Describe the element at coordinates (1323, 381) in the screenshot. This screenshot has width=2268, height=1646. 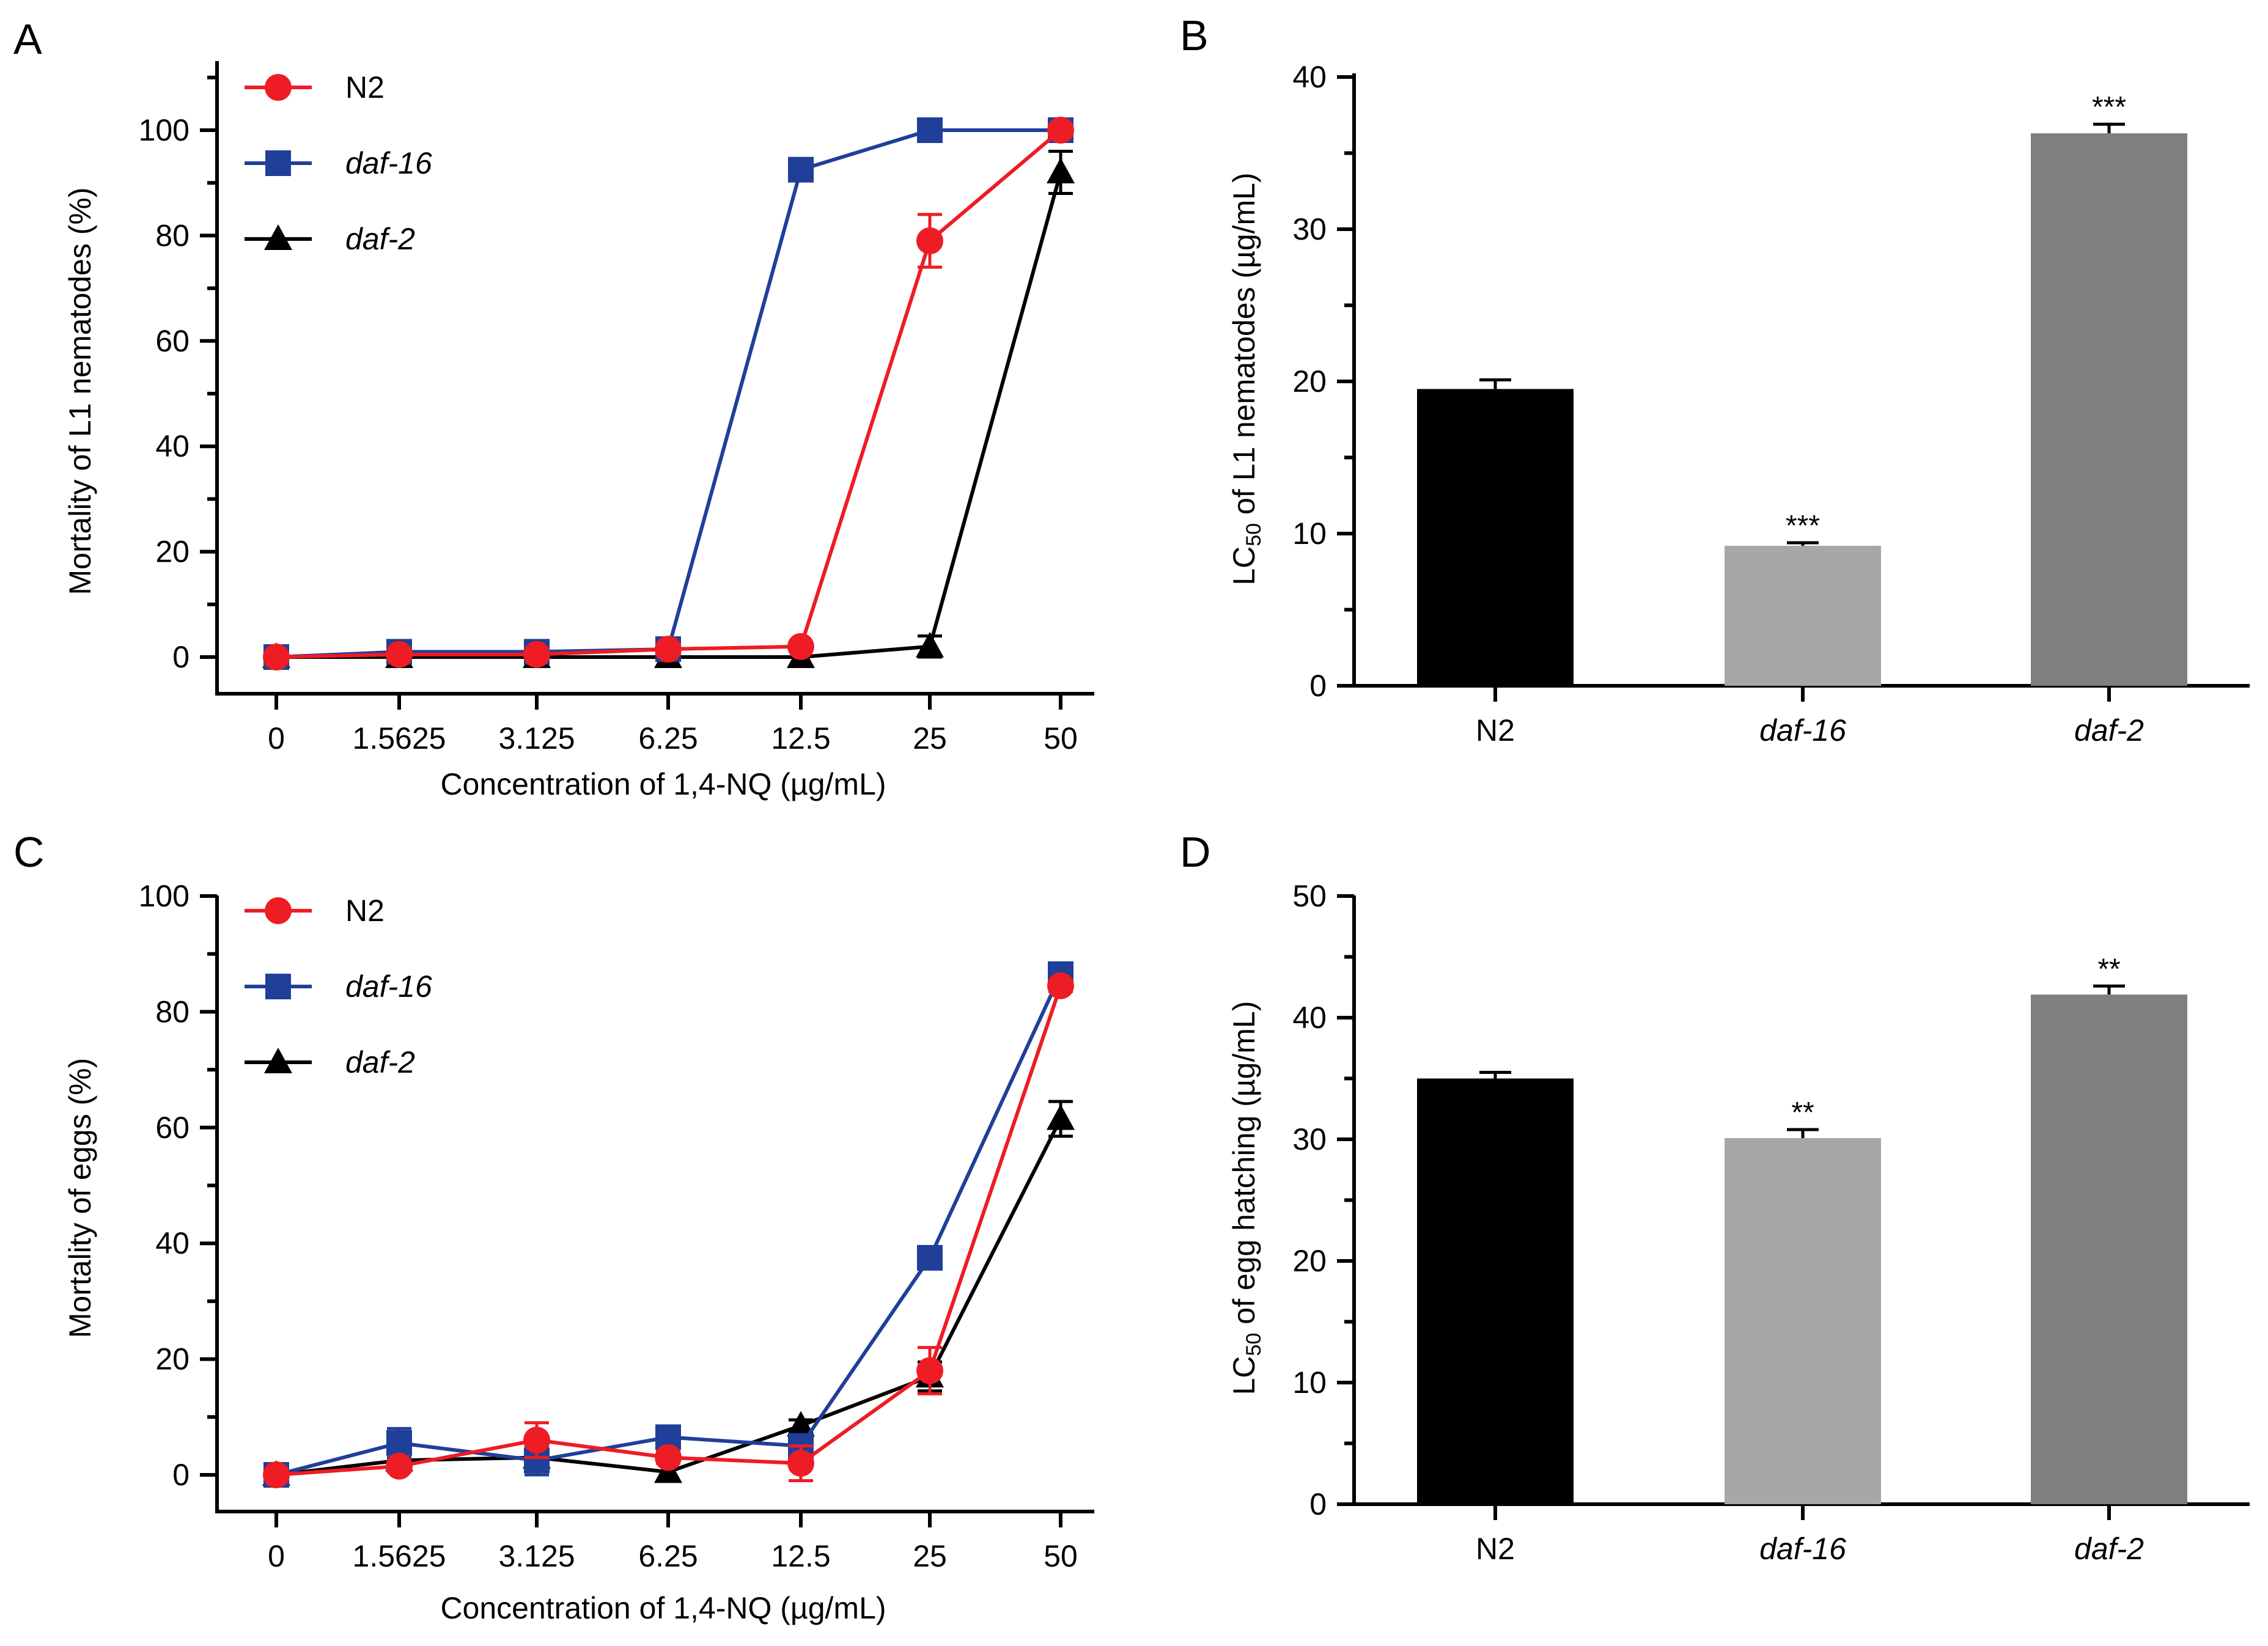
I see `panel-b-y-ticks: 0 10 20 30 40` at that location.